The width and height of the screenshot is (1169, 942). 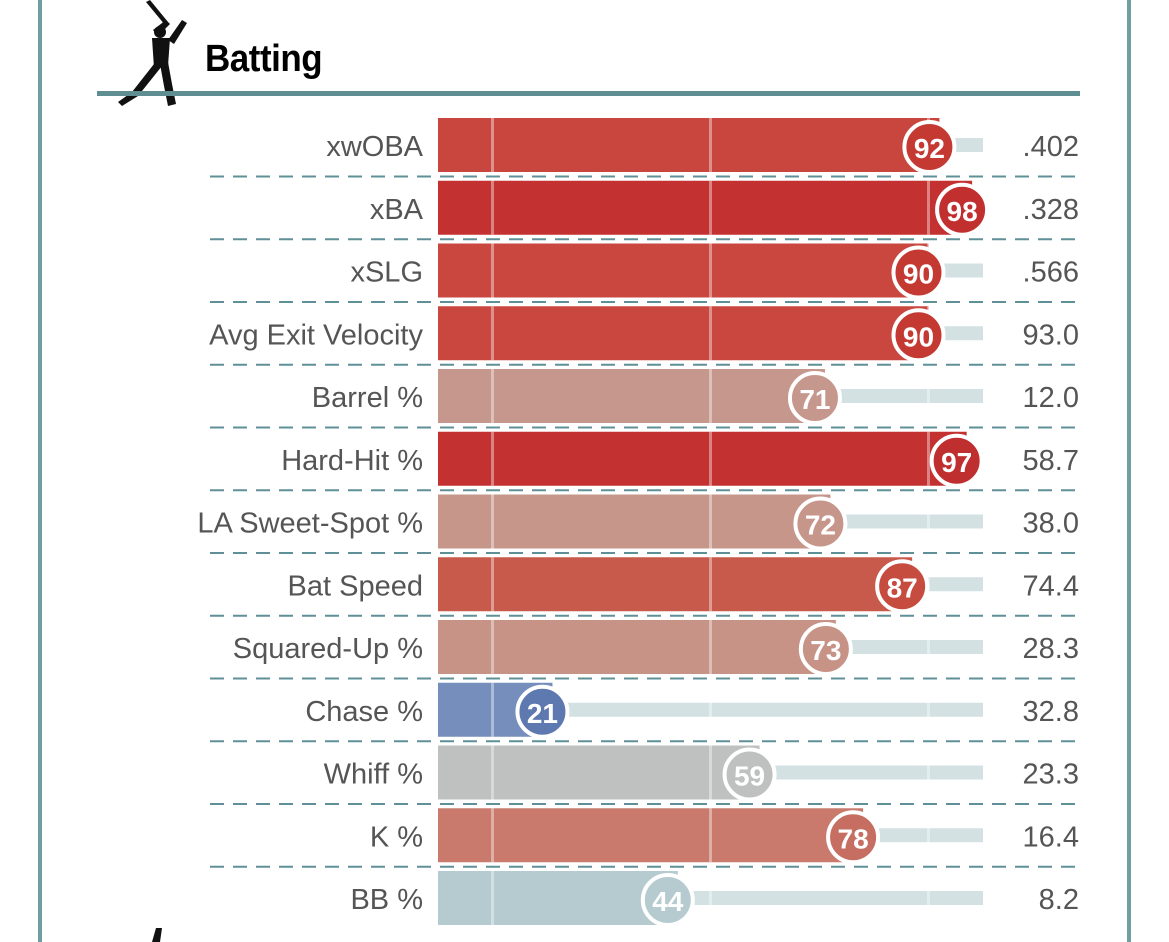 I want to click on stat-value: 28.3, so click(x=1051, y=649).